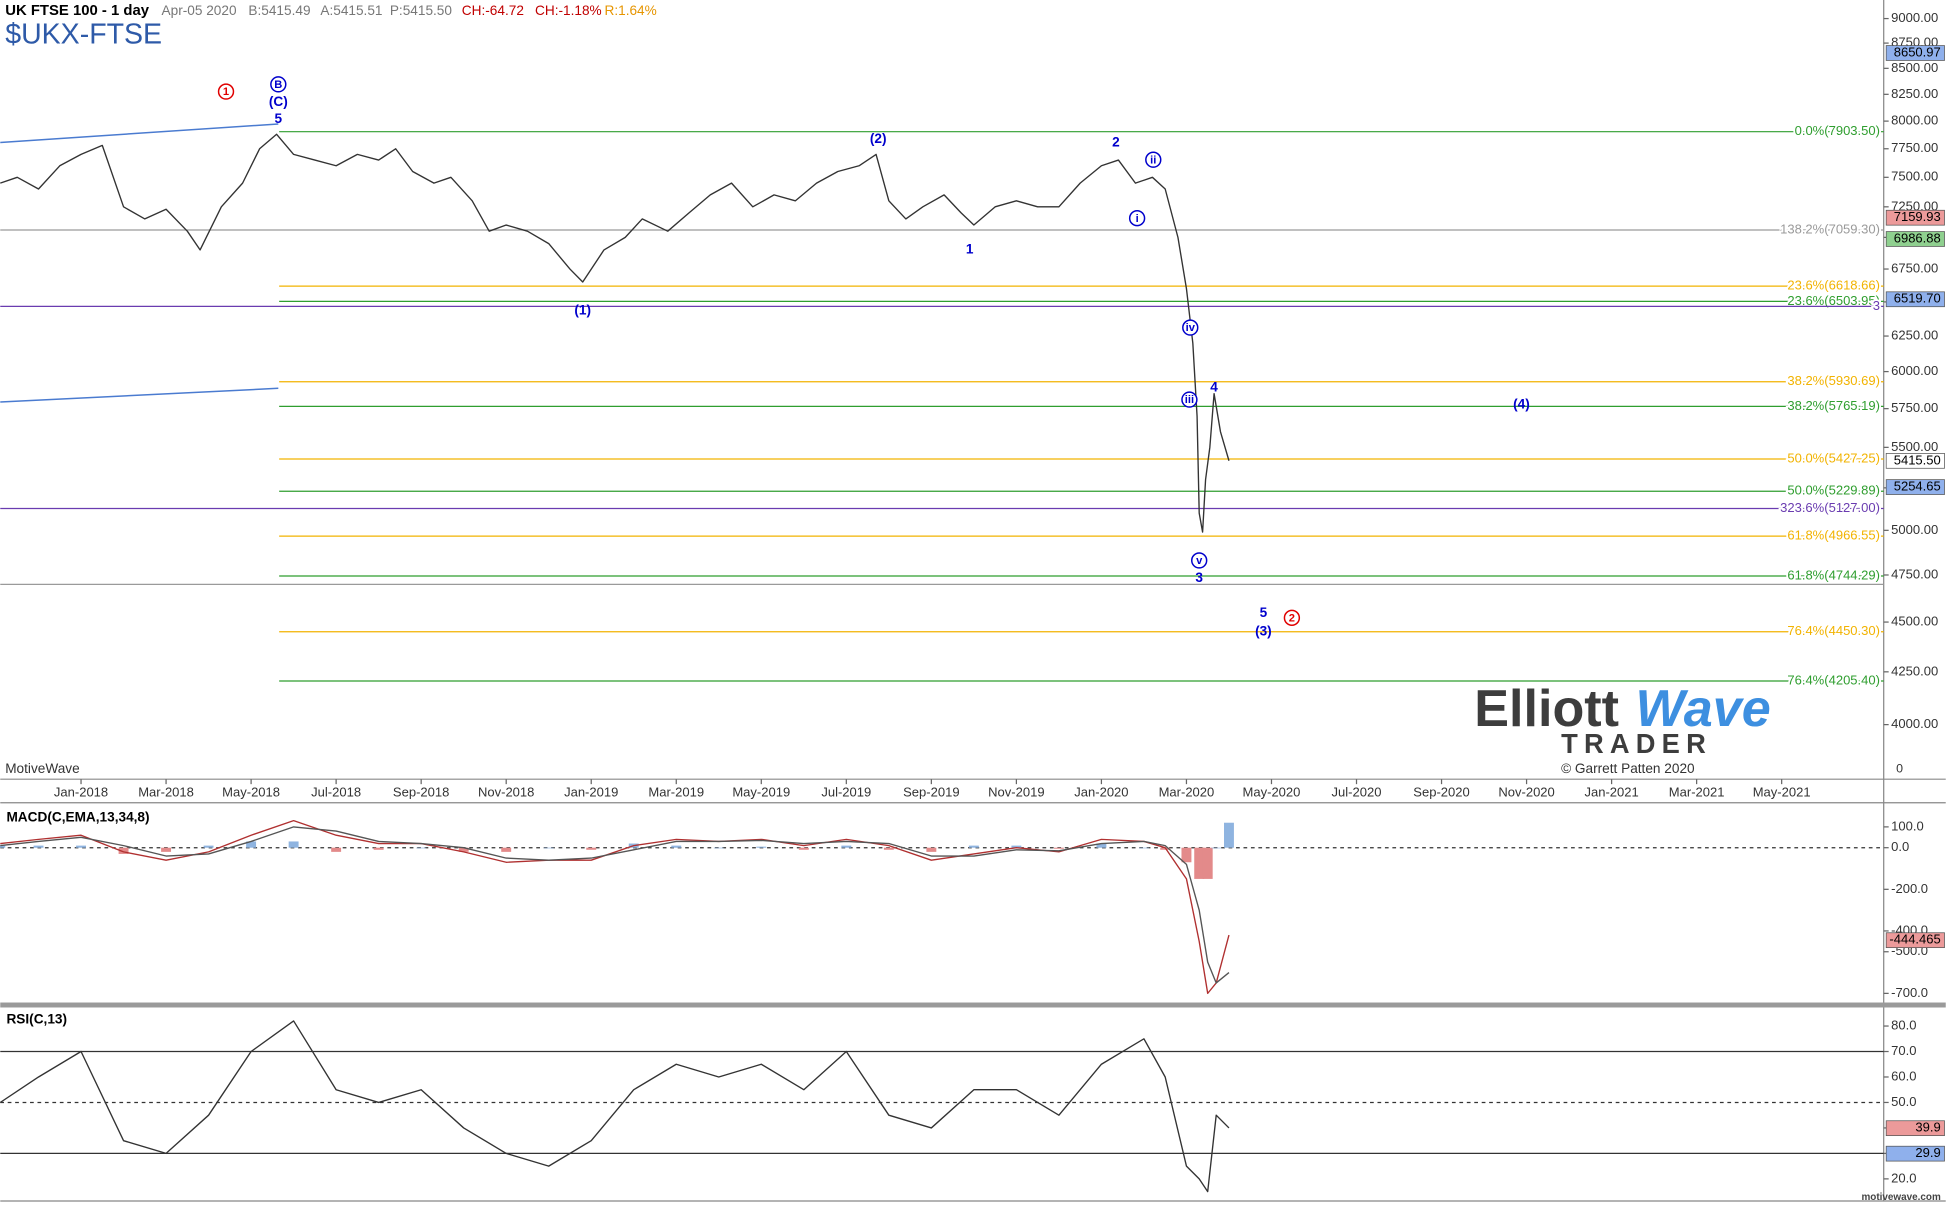 This screenshot has width=1946, height=1206. Describe the element at coordinates (1917, 216) in the screenshot. I see `price-badge-label: 7159.93` at that location.